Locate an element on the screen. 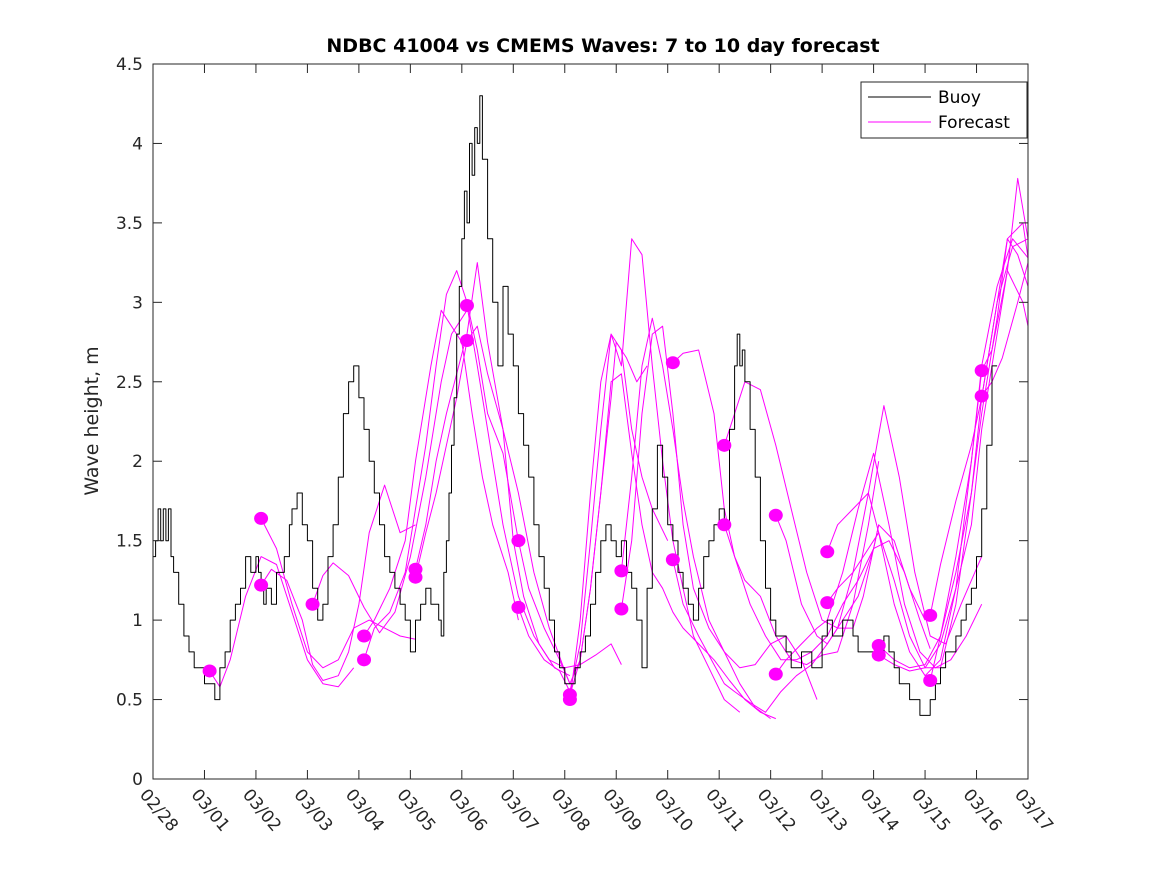 The width and height of the screenshot is (1167, 875). y-tick-label: 2.5 is located at coordinates (129, 383).